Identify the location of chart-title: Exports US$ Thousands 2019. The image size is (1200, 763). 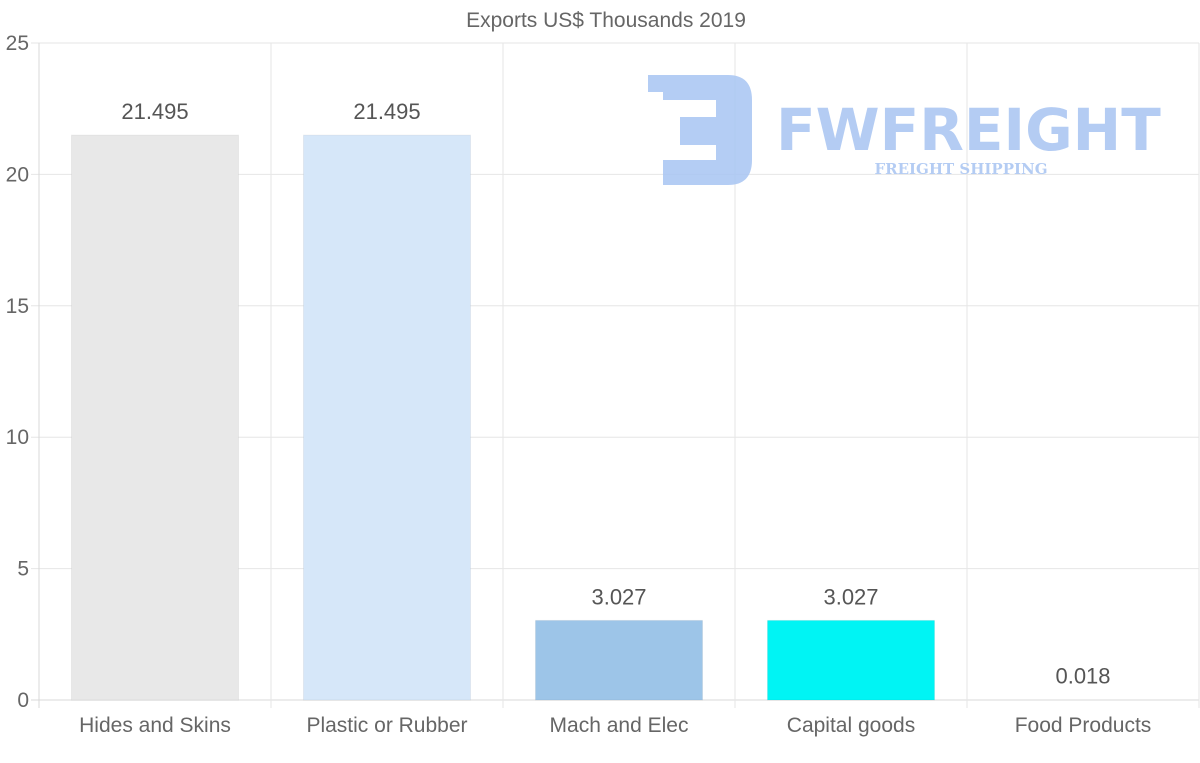
(606, 20).